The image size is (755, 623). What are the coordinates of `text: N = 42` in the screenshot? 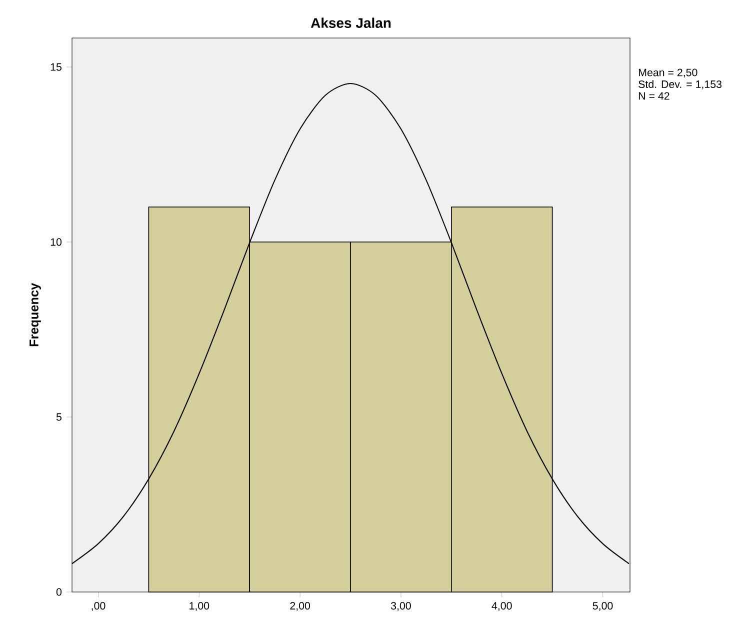 It's located at (654, 96).